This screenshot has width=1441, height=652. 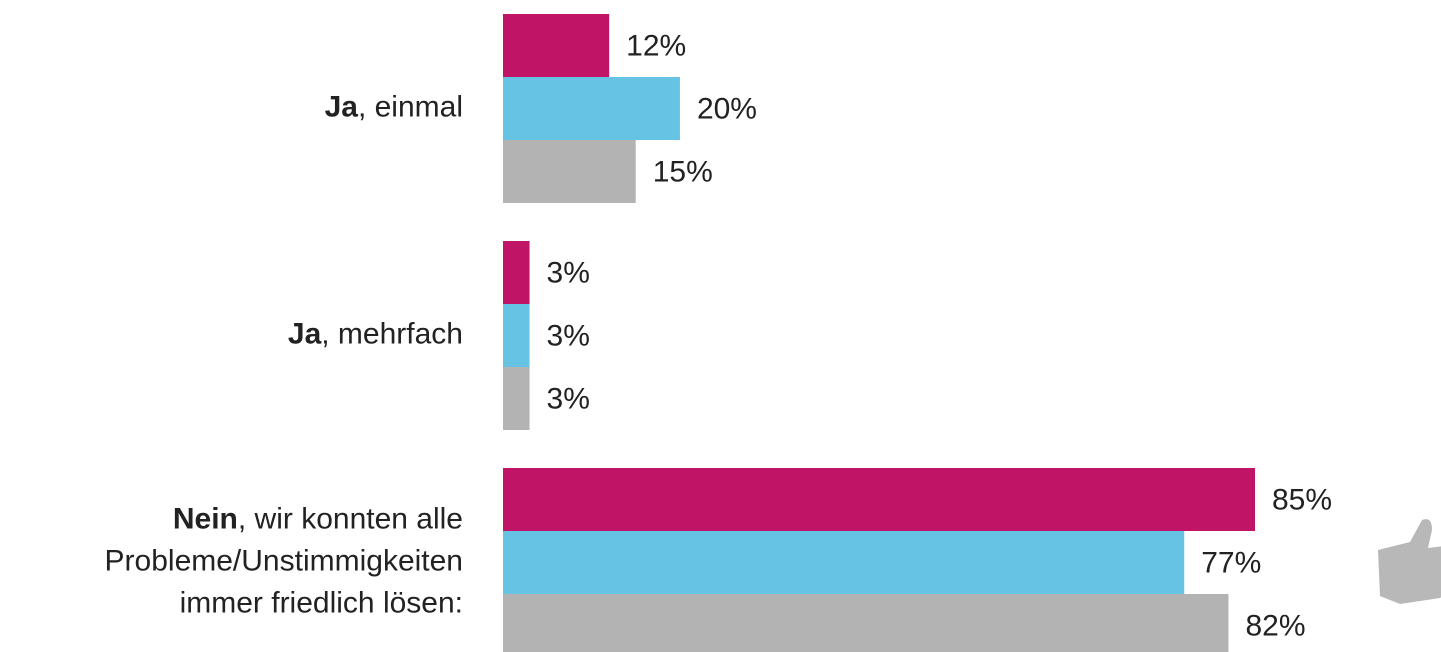 What do you see at coordinates (1302, 499) in the screenshot?
I see `value-label: 85%` at bounding box center [1302, 499].